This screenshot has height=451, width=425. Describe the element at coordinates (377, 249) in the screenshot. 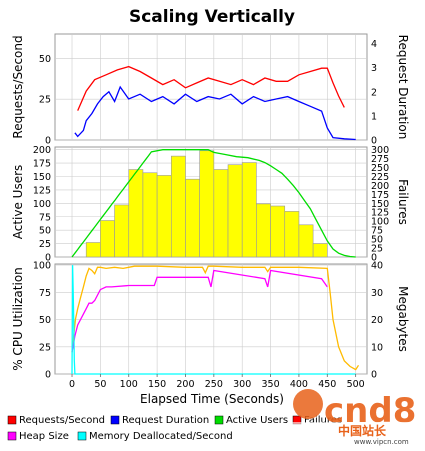

I see `y2-tick-label: 25` at that location.